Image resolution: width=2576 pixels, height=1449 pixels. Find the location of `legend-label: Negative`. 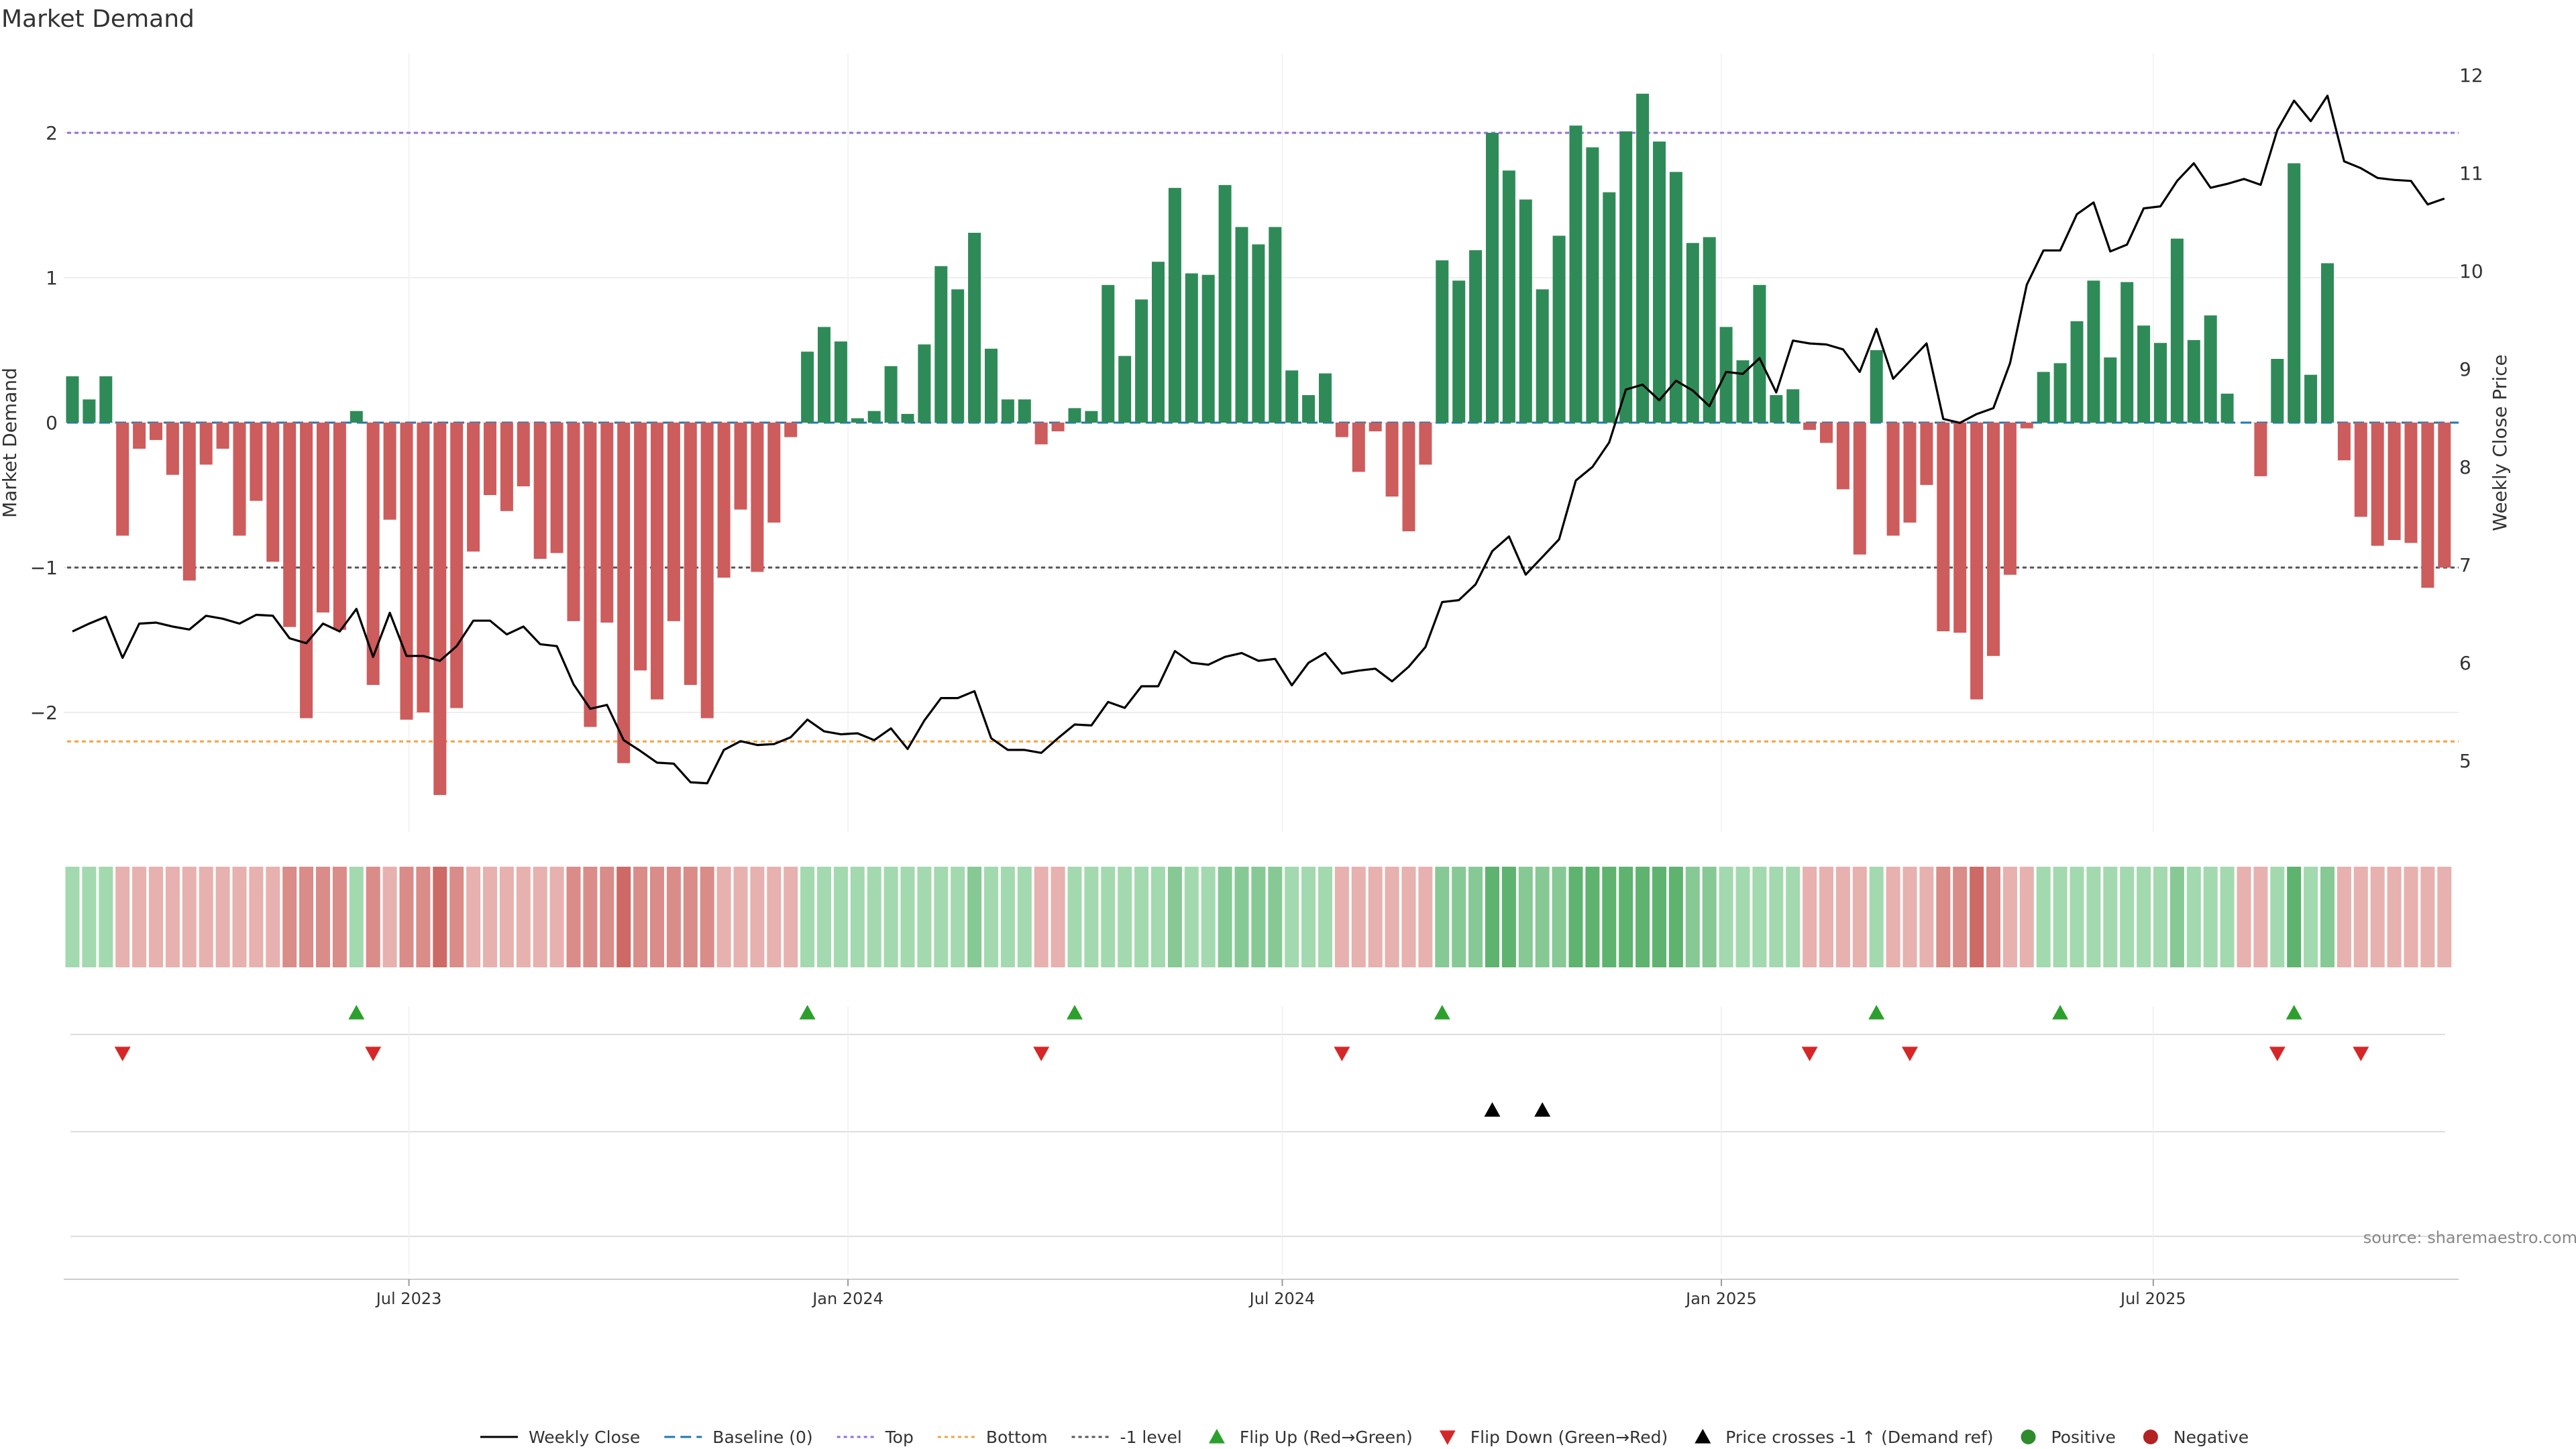

legend-label: Negative is located at coordinates (2211, 1437).